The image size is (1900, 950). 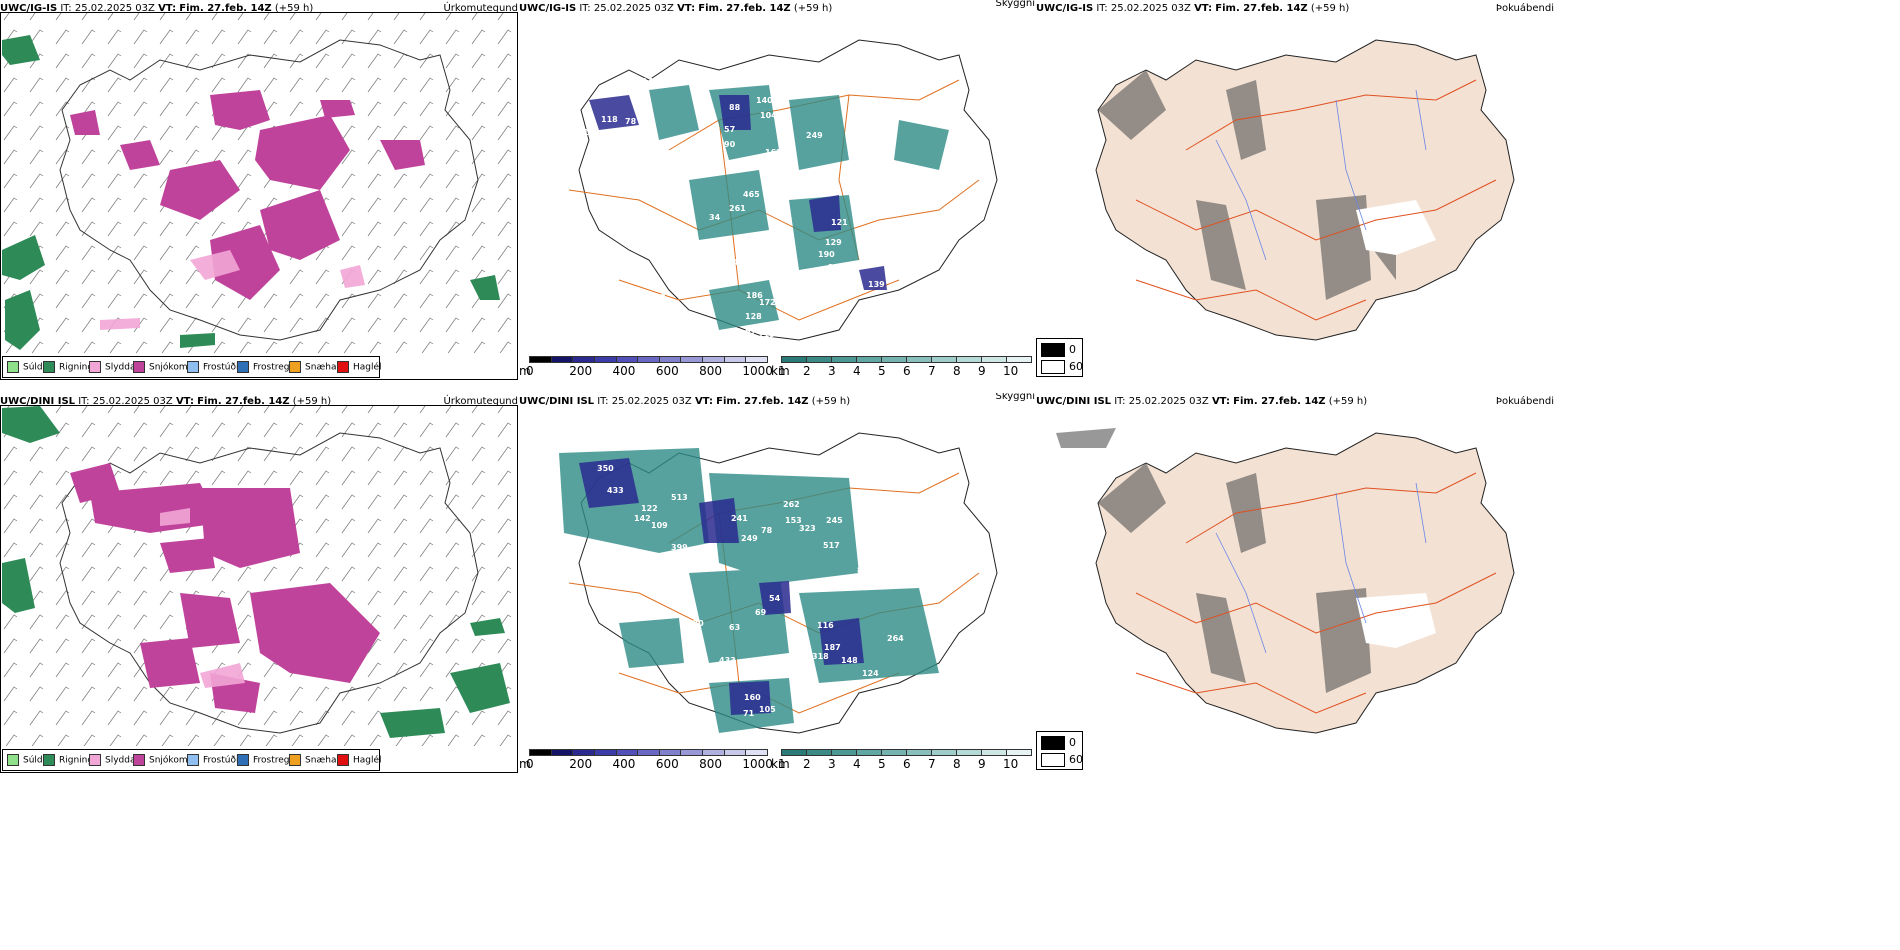 I want to click on ceiling-label: 241, so click(x=739, y=518).